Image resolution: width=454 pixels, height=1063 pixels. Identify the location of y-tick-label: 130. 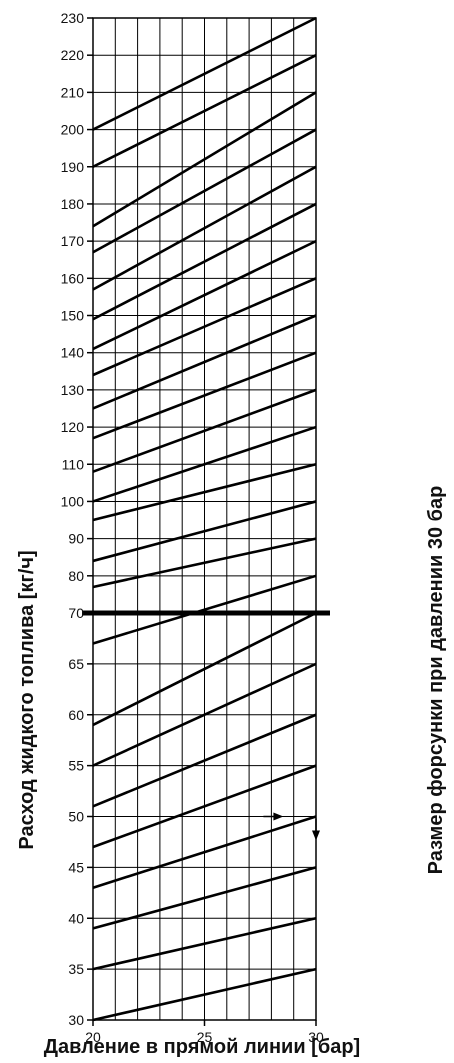
(73, 390).